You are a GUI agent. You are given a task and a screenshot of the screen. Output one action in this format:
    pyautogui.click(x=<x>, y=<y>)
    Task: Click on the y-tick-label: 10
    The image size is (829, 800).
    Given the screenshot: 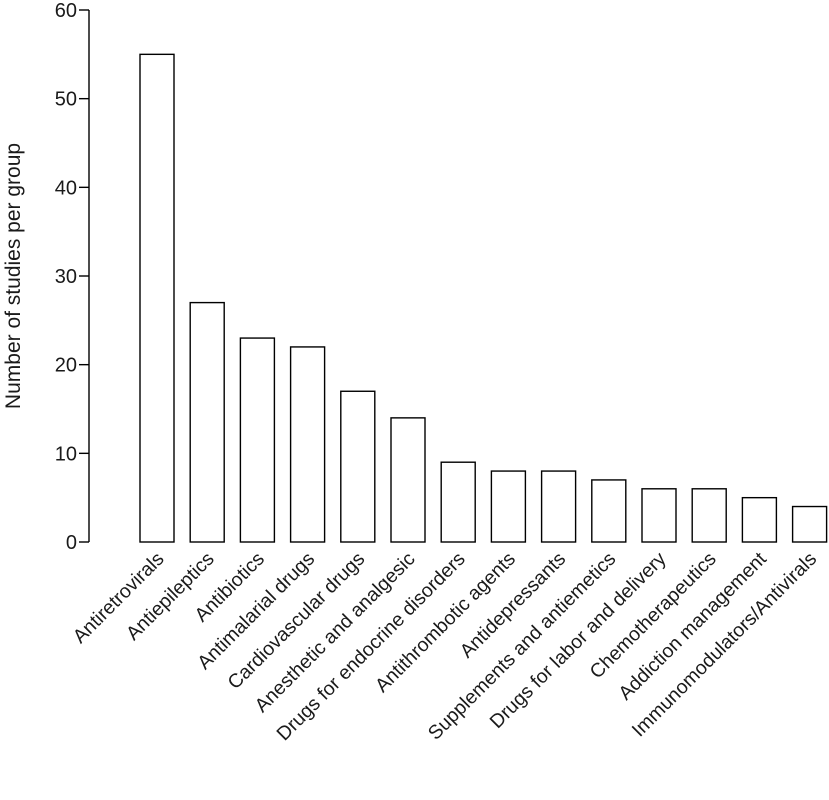 What is the action you would take?
    pyautogui.click(x=66, y=454)
    